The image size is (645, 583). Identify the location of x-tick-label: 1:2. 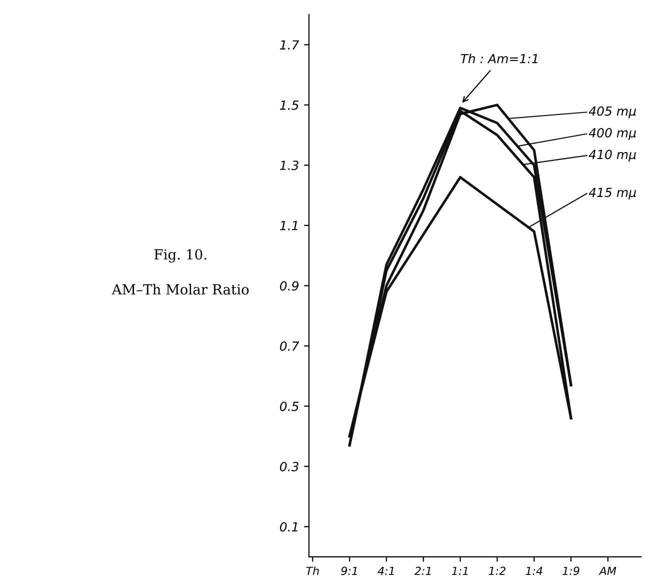
(497, 570).